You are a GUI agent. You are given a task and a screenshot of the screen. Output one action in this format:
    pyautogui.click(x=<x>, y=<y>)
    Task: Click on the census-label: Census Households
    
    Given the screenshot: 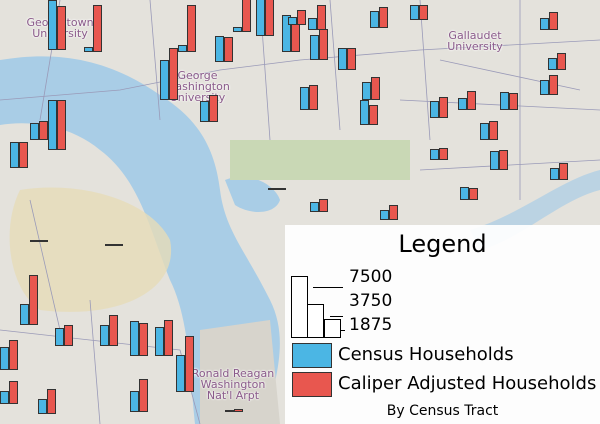 What is the action you would take?
    pyautogui.click(x=426, y=354)
    